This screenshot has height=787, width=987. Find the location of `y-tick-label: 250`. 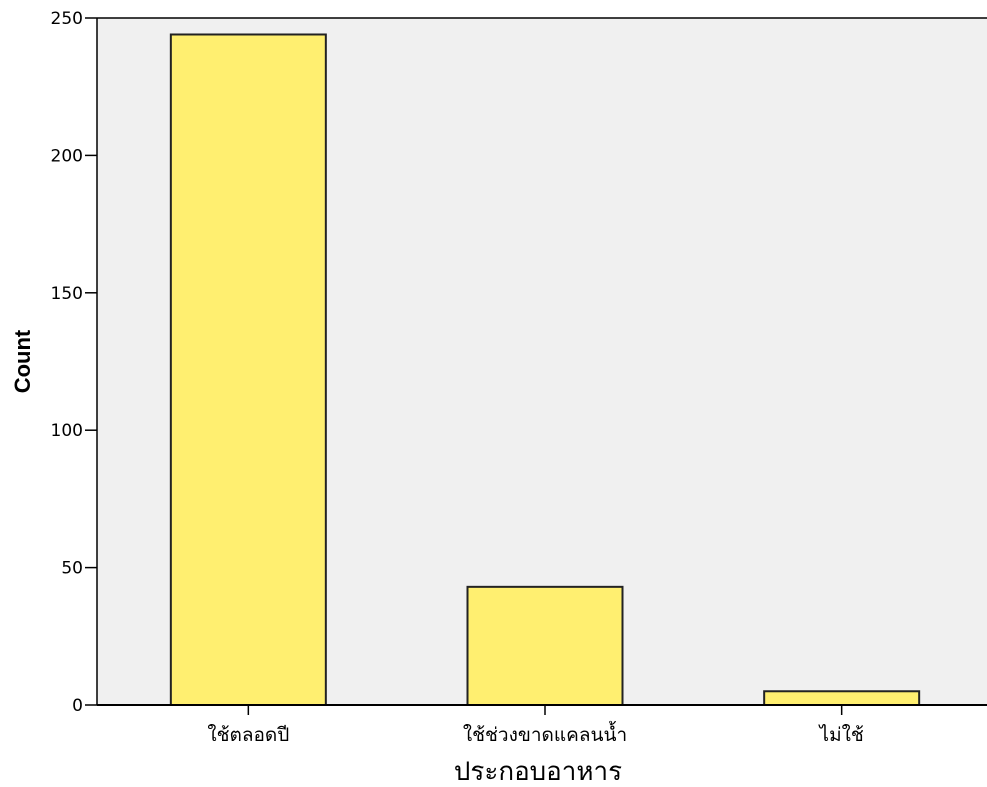

y-tick-label: 250 is located at coordinates (67, 19).